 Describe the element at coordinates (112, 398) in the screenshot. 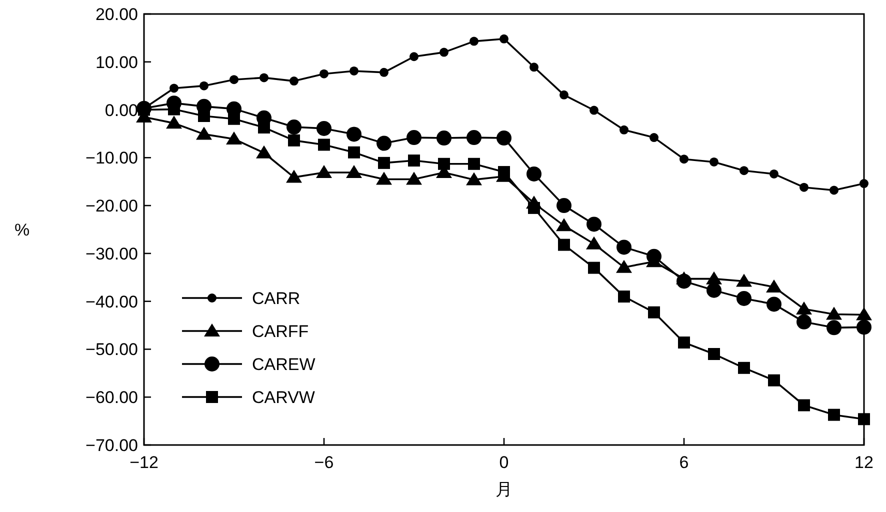

I see `y-tick-label: −60.00` at that location.